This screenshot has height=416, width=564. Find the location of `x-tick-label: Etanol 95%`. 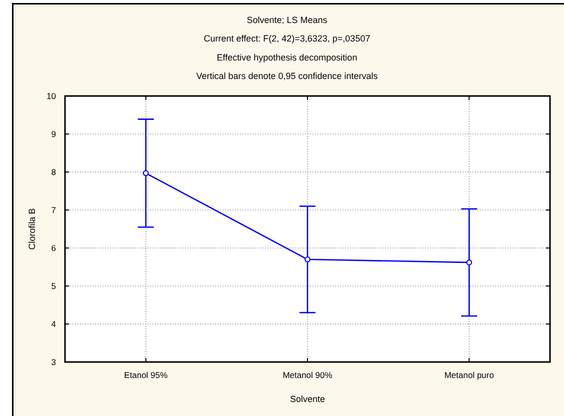

x-tick-label: Etanol 95% is located at coordinates (146, 375).